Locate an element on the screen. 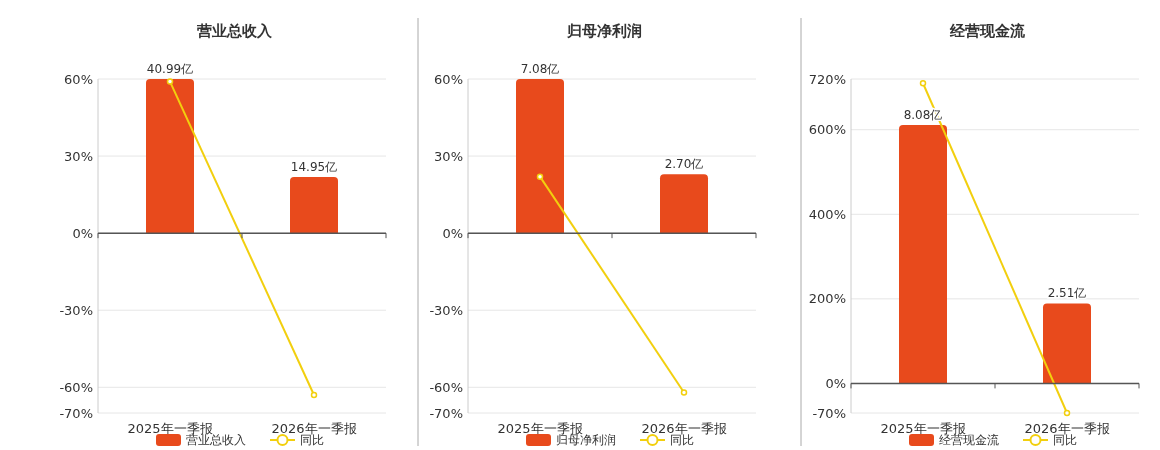  chart-title: 归母净利润 is located at coordinates (603, 31).